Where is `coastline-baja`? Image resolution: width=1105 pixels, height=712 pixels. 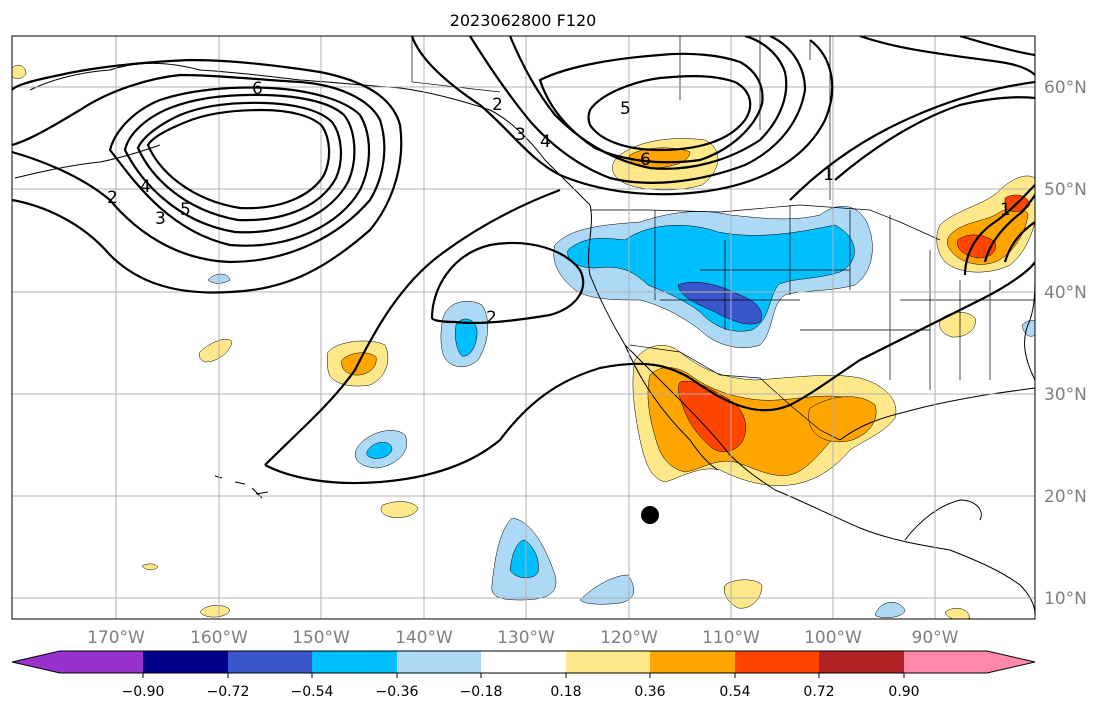
coastline-baja is located at coordinates (671, 407).